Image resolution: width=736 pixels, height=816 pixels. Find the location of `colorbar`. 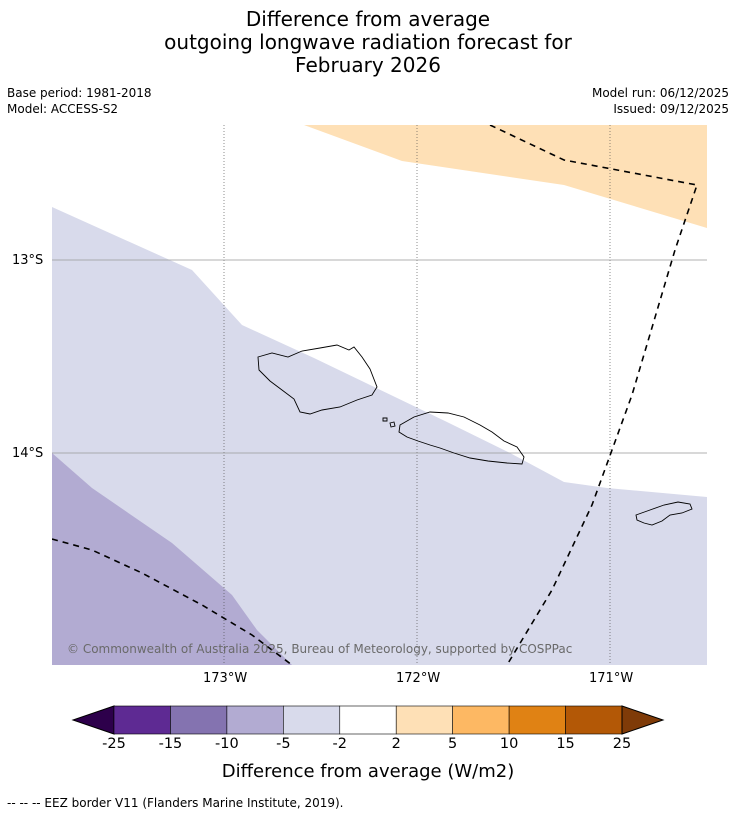

colorbar is located at coordinates (368, 720).